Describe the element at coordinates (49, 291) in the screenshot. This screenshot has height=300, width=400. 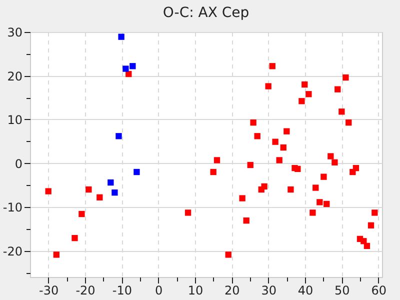
I see `x-tick-label: -30` at that location.